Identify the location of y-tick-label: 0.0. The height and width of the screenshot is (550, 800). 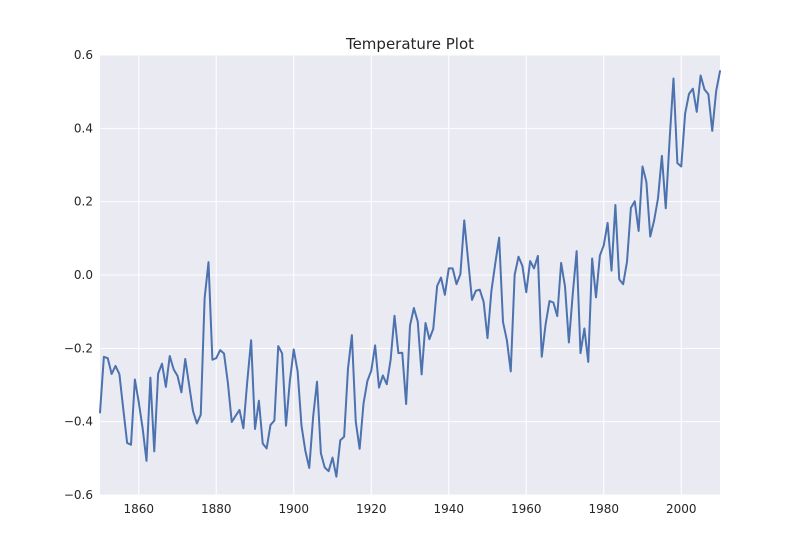
(83, 275).